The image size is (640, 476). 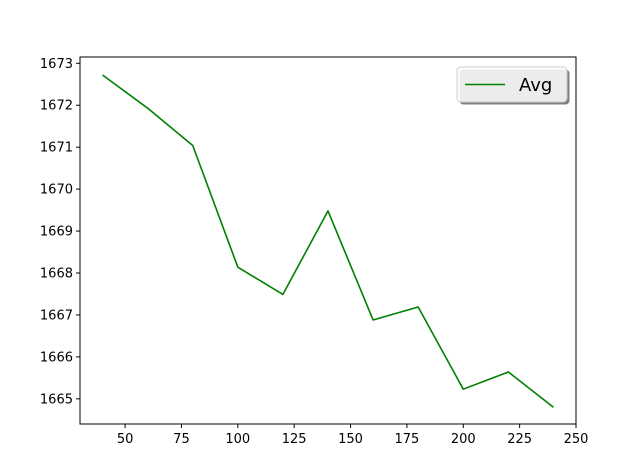 What do you see at coordinates (519, 439) in the screenshot?
I see `x-tick-label: 225` at bounding box center [519, 439].